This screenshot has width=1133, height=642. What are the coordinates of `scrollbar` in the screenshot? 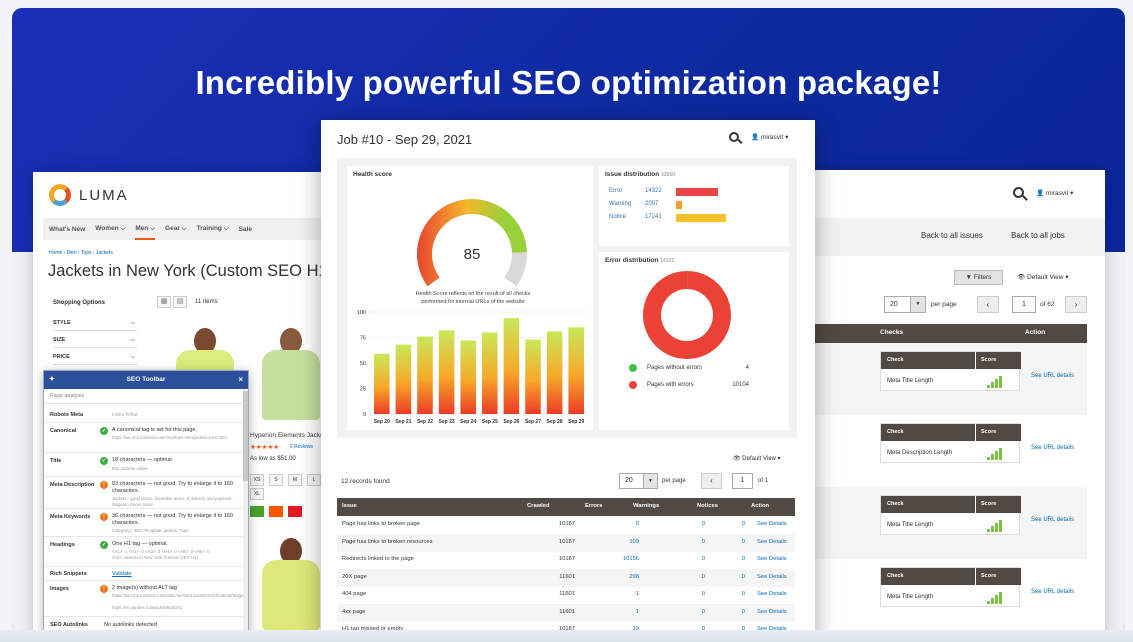 It's located at (245, 512).